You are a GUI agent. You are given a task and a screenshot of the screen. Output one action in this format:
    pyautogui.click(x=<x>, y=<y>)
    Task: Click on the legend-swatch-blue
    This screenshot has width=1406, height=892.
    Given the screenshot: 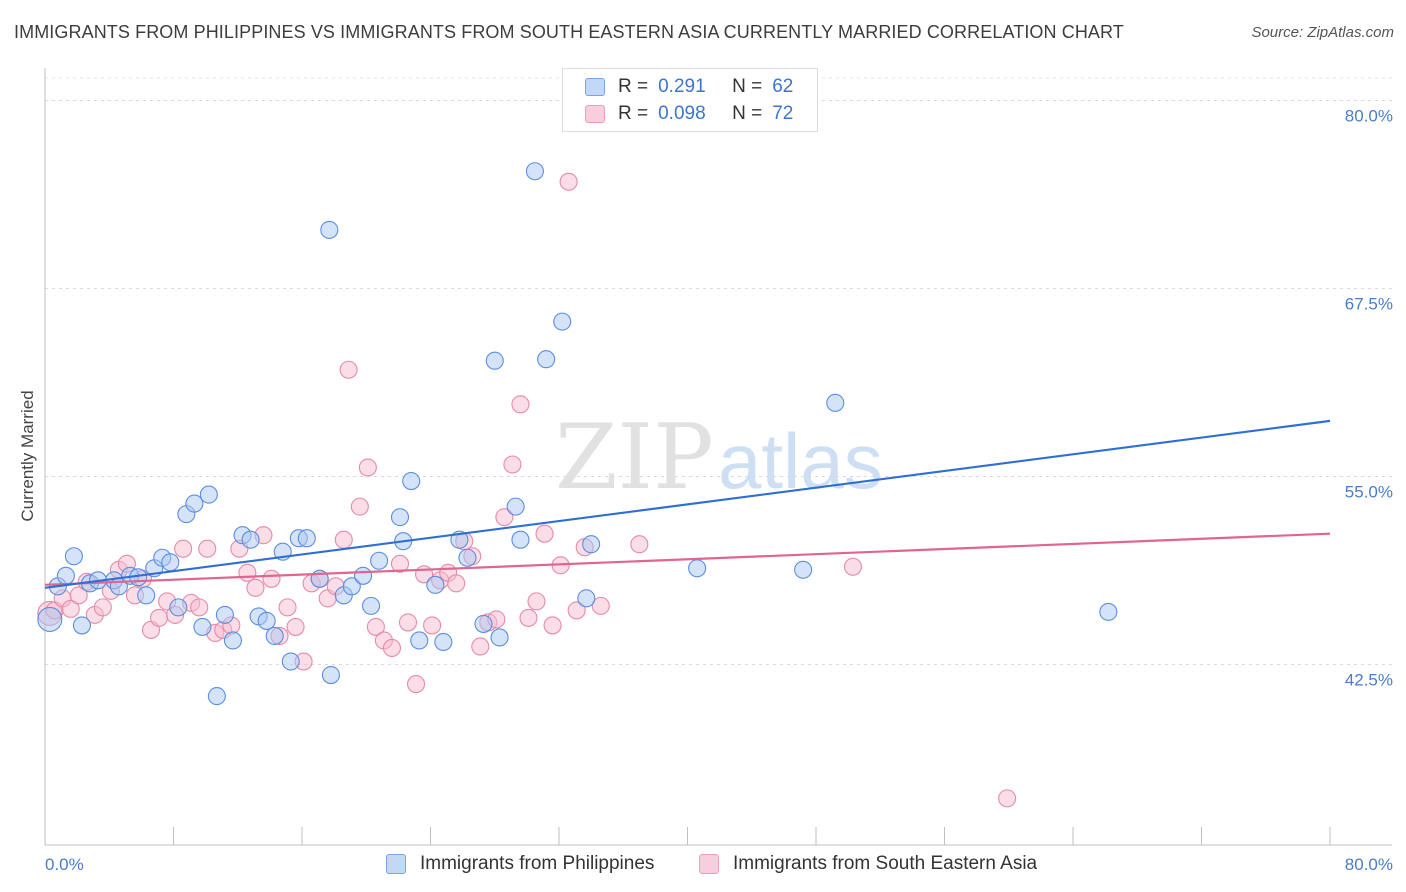 What is the action you would take?
    pyautogui.click(x=595, y=87)
    